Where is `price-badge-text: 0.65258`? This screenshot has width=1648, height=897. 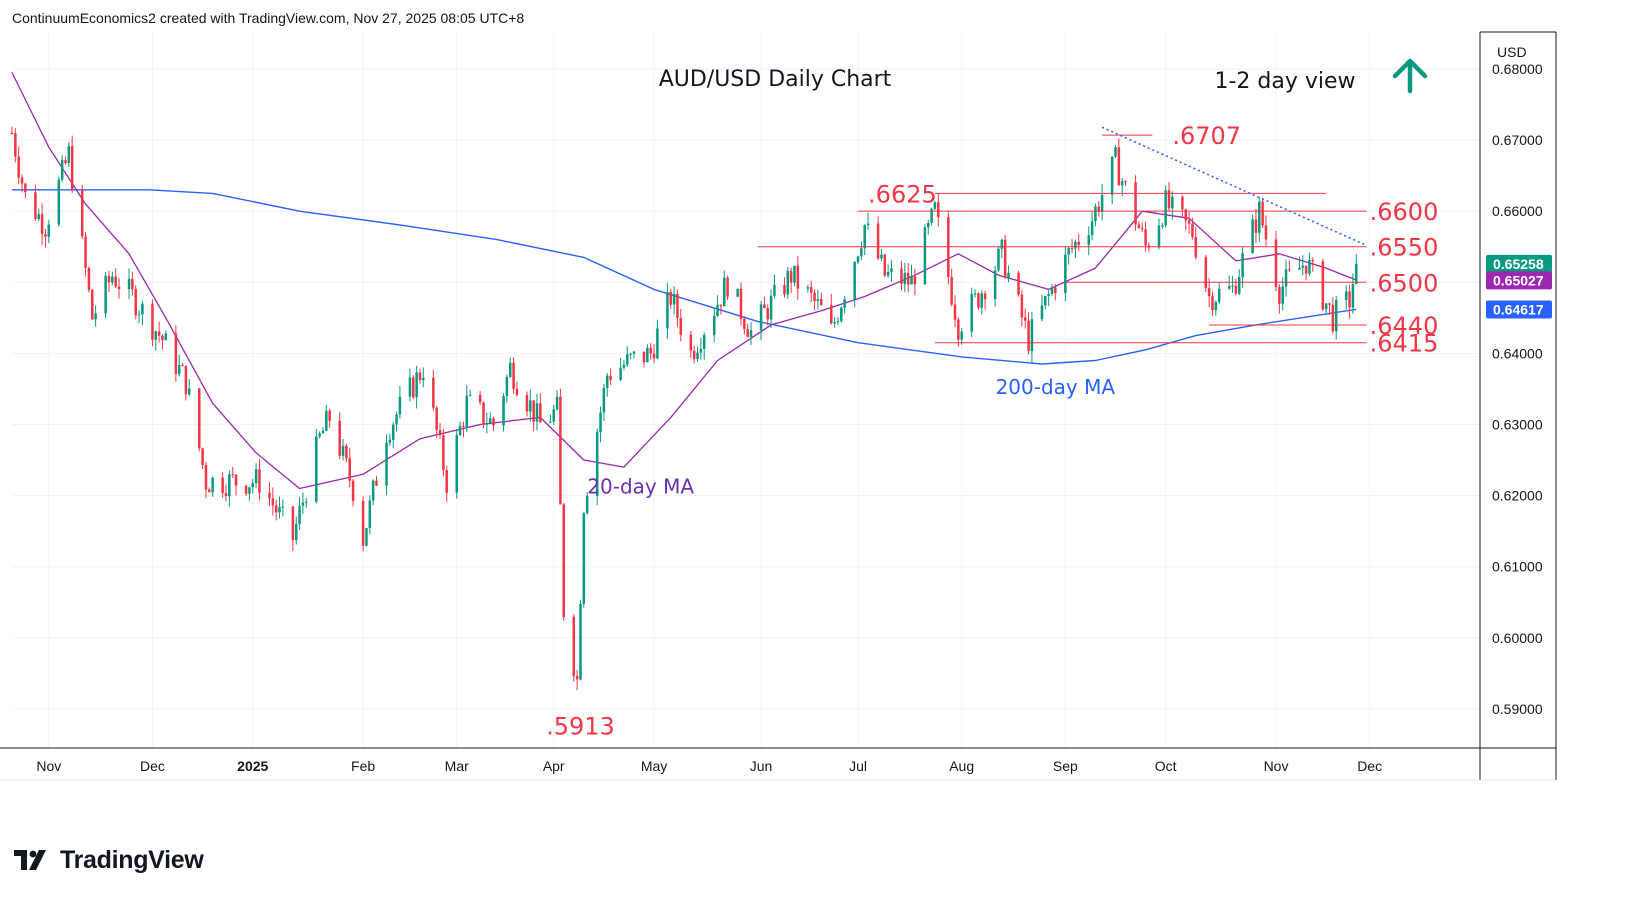 price-badge-text: 0.65258 is located at coordinates (1518, 264).